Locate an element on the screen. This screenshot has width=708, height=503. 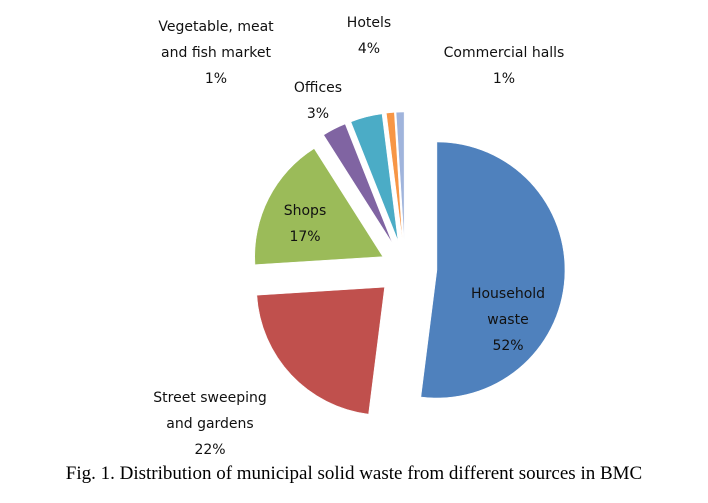
label-line: Shops is located at coordinates (305, 211).